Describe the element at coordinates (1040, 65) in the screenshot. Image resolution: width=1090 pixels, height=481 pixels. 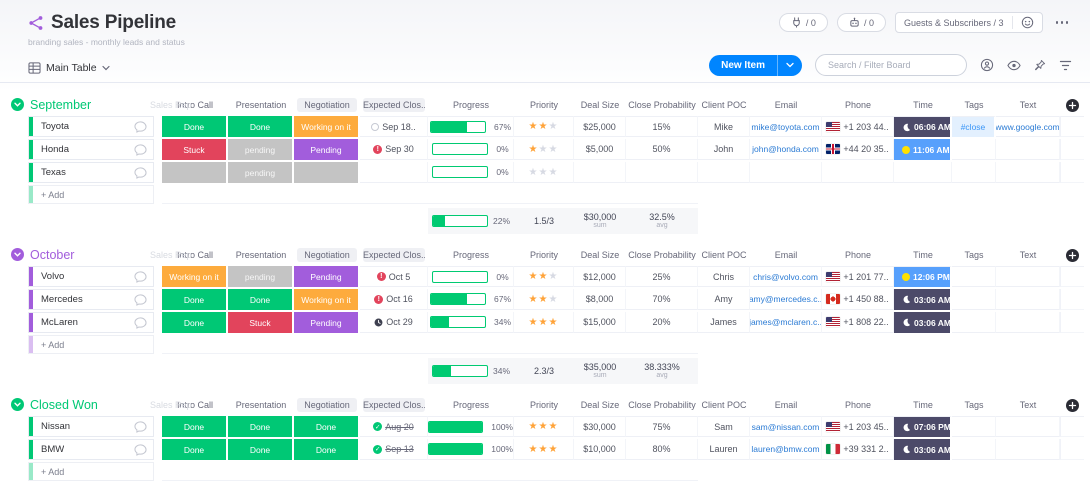
I see `pin-icon` at that location.